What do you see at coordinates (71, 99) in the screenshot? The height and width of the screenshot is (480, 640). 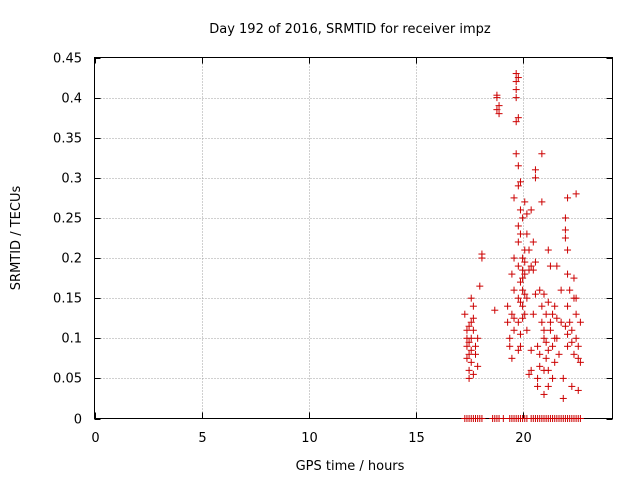 I see `y-tick-label: 0.4` at bounding box center [71, 99].